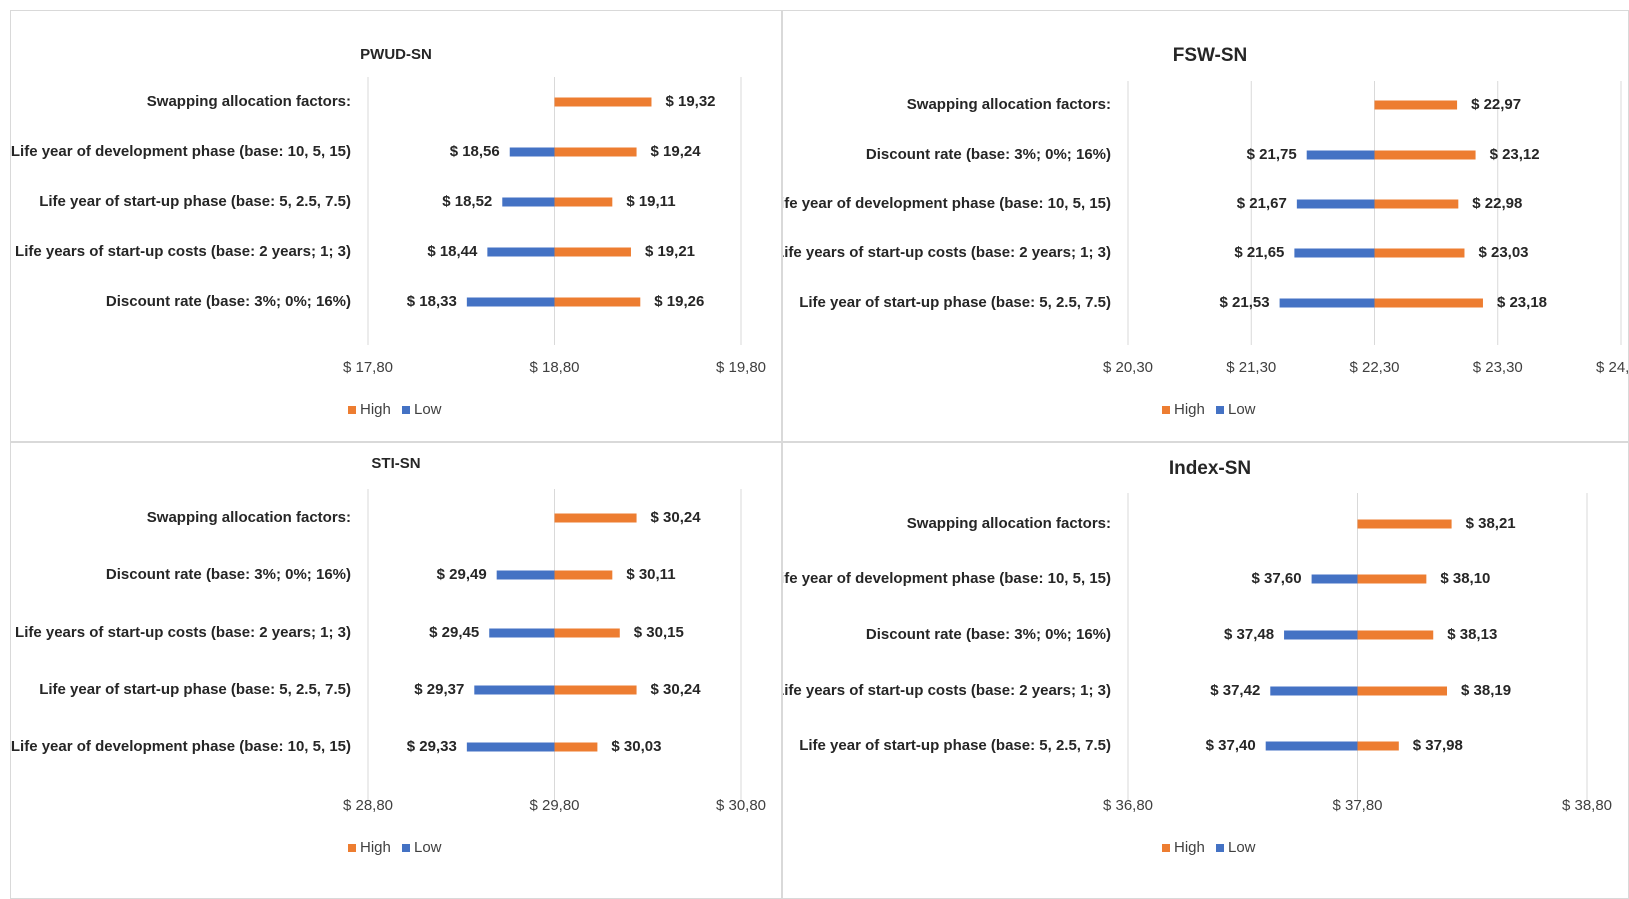 Image resolution: width=1629 pixels, height=899 pixels. Describe the element at coordinates (1210, 468) in the screenshot. I see `chart-title: Index-SN` at that location.